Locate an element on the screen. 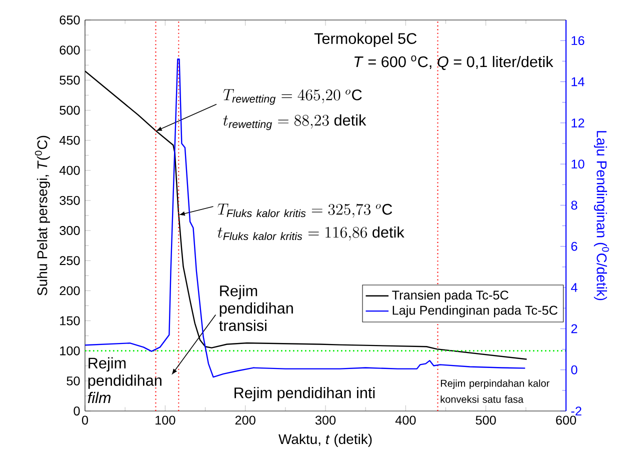 This screenshot has width=624, height=471. y-tick-label: 650 is located at coordinates (70, 20).